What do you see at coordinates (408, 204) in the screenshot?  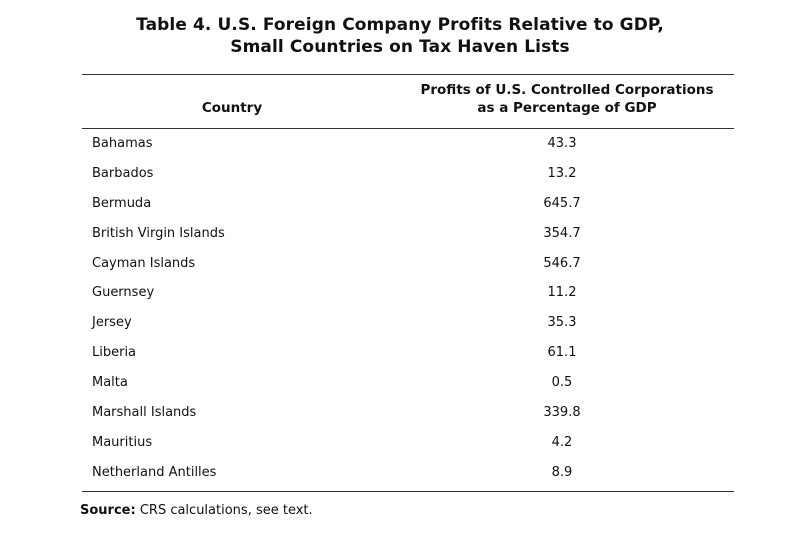 I see `table-row: Bermuda 645.7` at bounding box center [408, 204].